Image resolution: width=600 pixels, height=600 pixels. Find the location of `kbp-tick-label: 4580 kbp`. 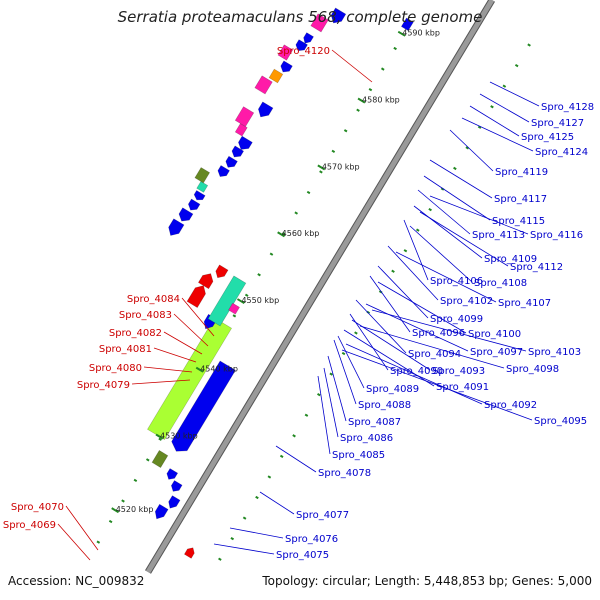

kbp-tick-label: 4580 kbp is located at coordinates (381, 100).